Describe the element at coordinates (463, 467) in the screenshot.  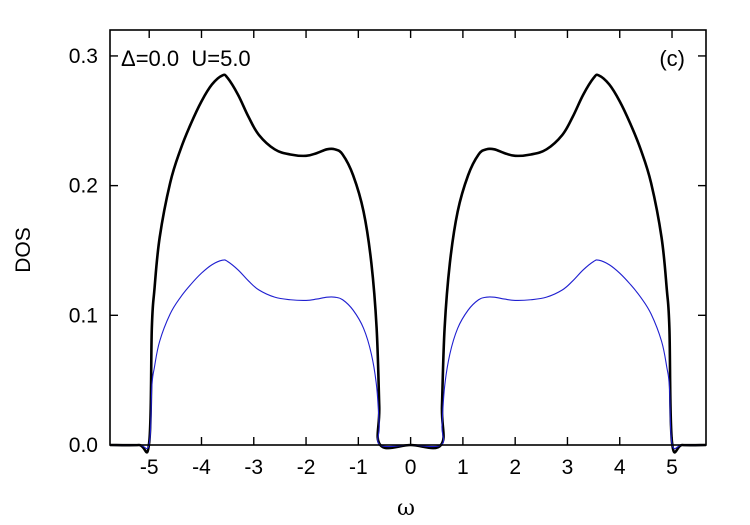
I see `x-tick-label: 1` at that location.